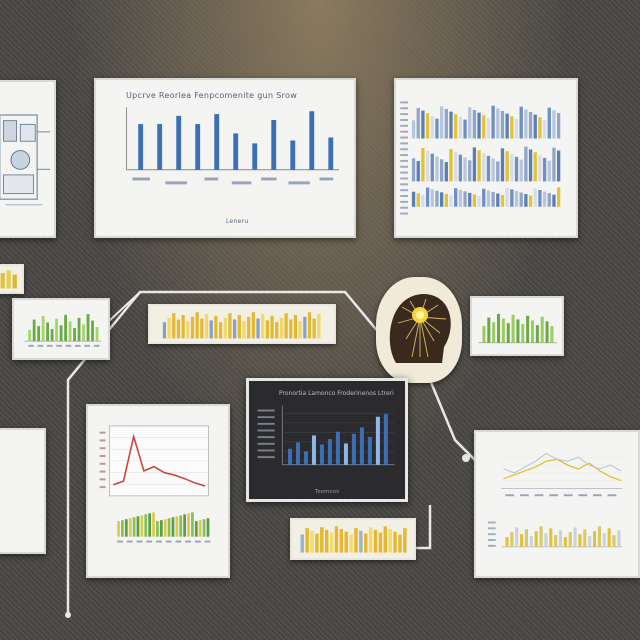 This screenshot has width=640, height=640. What do you see at coordinates (555, 500) in the screenshot?
I see `mixed-line-bar-chart` at bounding box center [555, 500].